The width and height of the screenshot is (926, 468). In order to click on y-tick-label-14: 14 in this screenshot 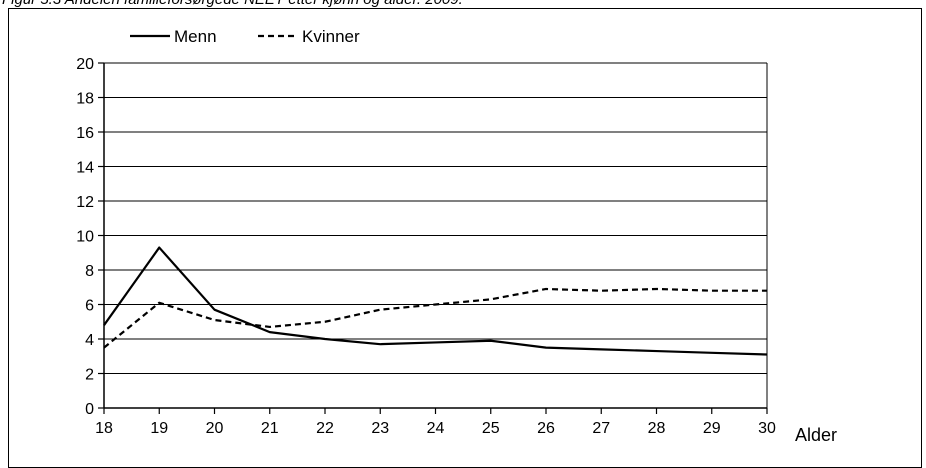, I will do `click(85, 168)`.